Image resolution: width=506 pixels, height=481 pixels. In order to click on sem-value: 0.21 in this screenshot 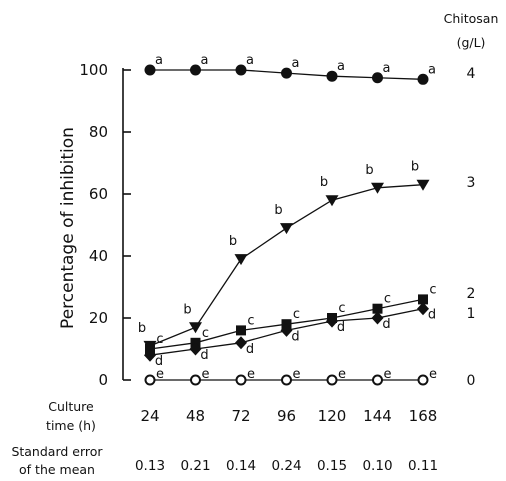, I will do `click(195, 466)`.